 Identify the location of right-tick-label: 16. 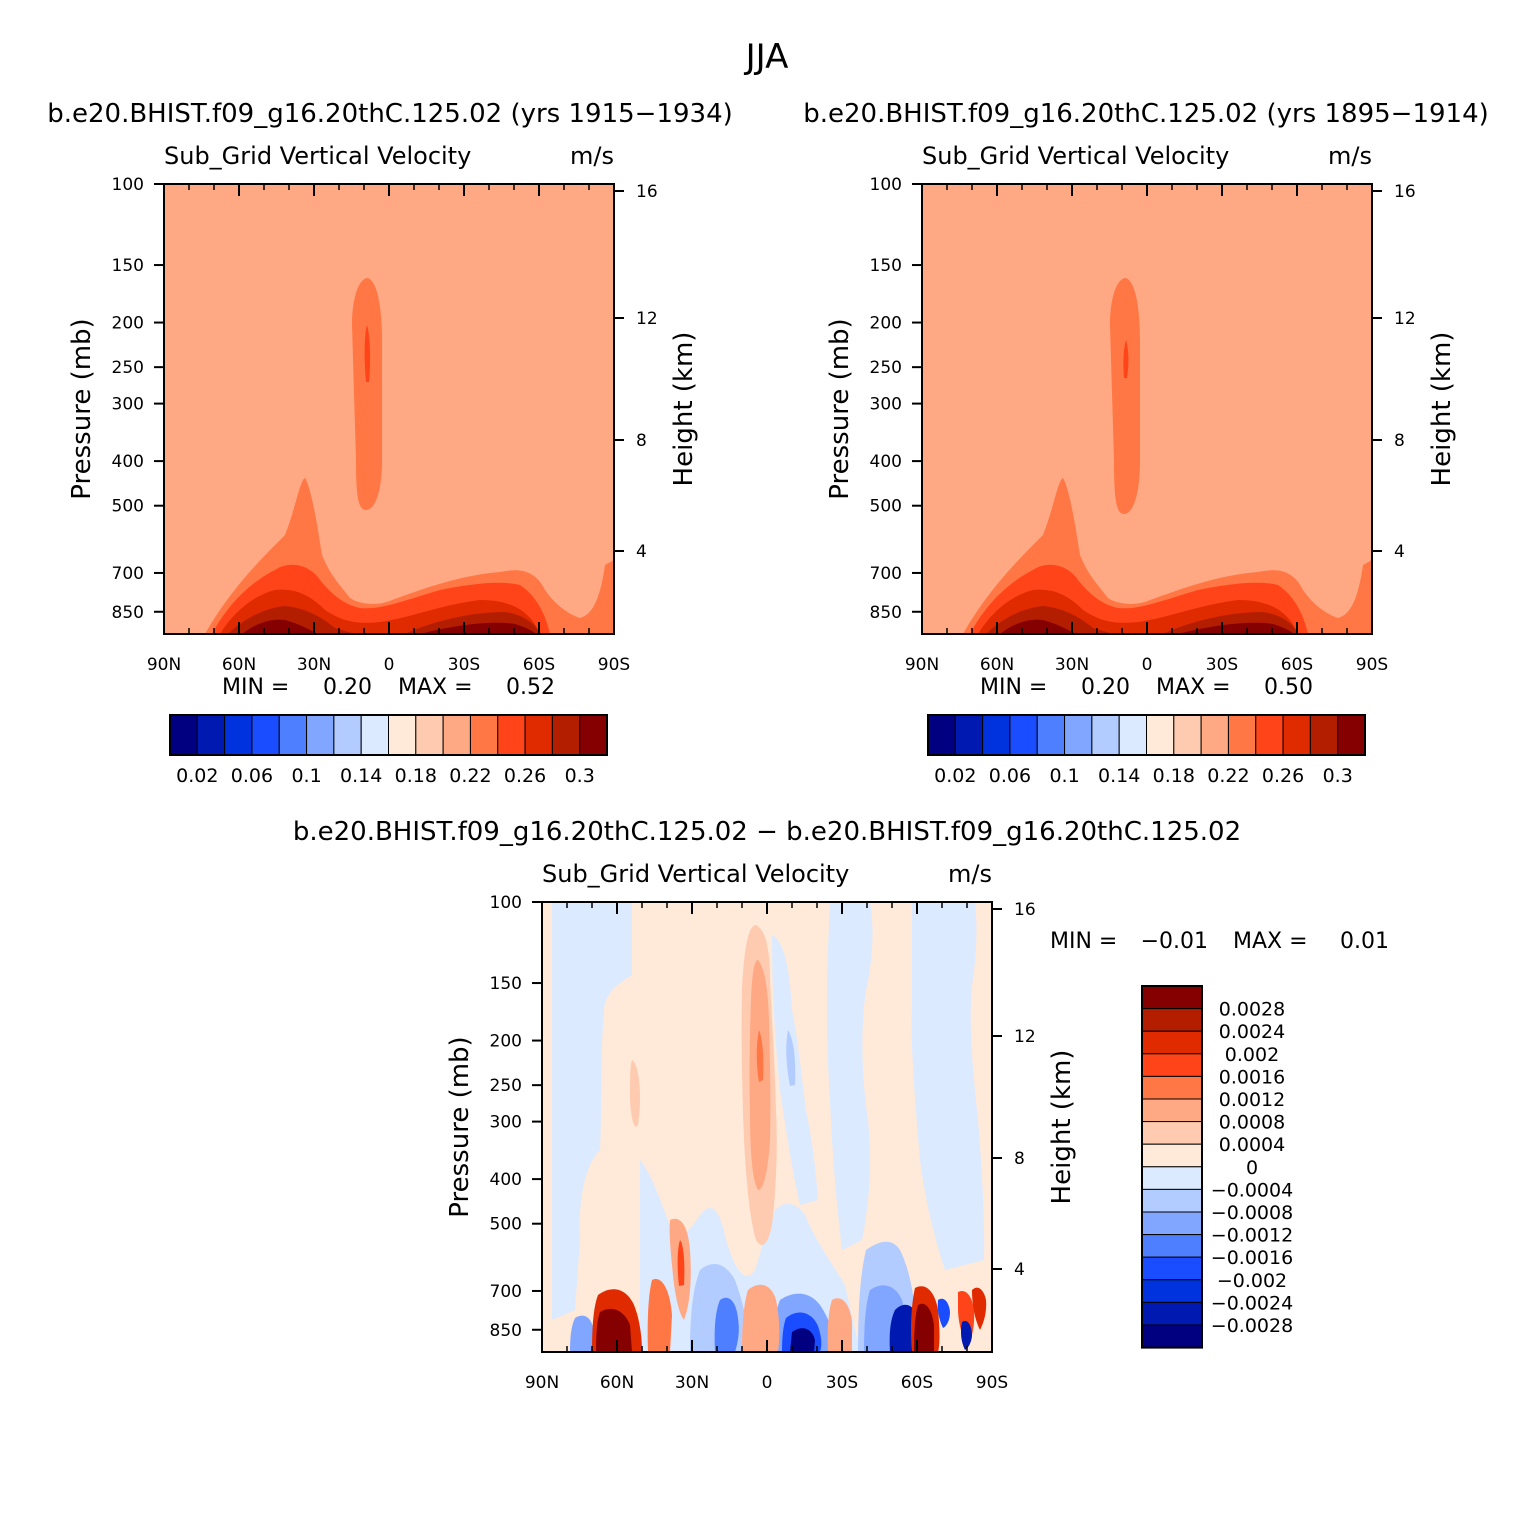
(1405, 192).